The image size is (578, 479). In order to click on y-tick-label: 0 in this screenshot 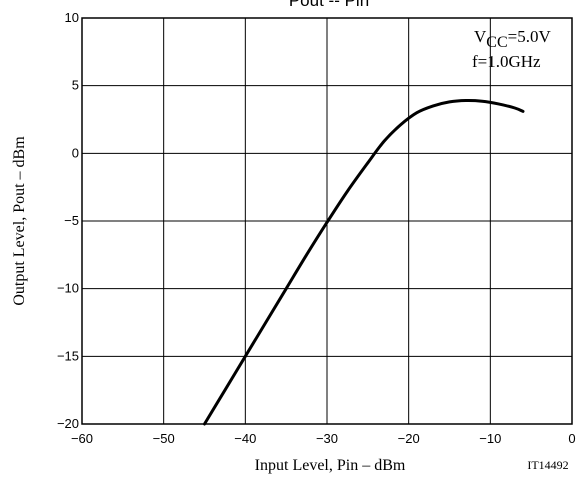, I will do `click(75, 152)`.